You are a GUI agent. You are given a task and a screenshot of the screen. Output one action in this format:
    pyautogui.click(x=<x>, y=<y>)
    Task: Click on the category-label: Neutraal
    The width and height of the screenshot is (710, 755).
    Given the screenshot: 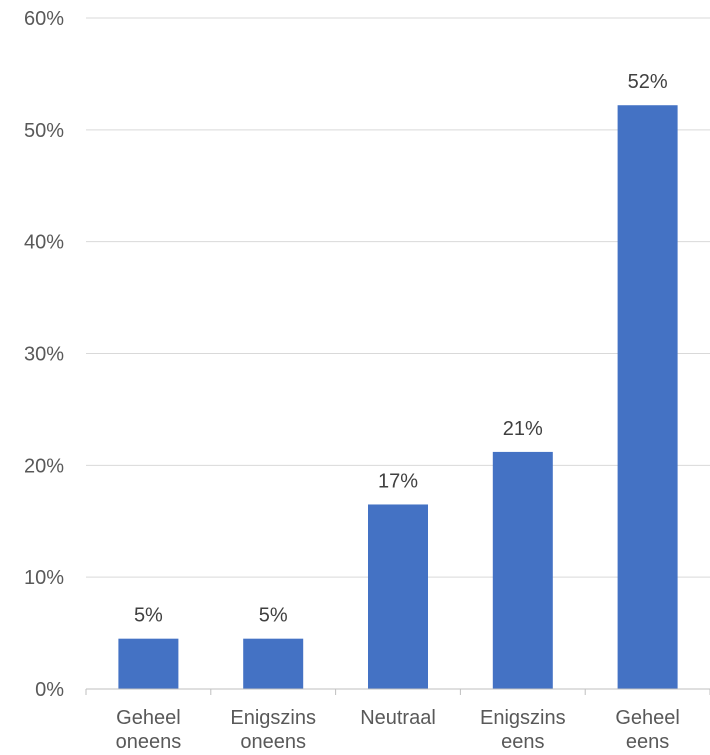 What is the action you would take?
    pyautogui.click(x=398, y=718)
    